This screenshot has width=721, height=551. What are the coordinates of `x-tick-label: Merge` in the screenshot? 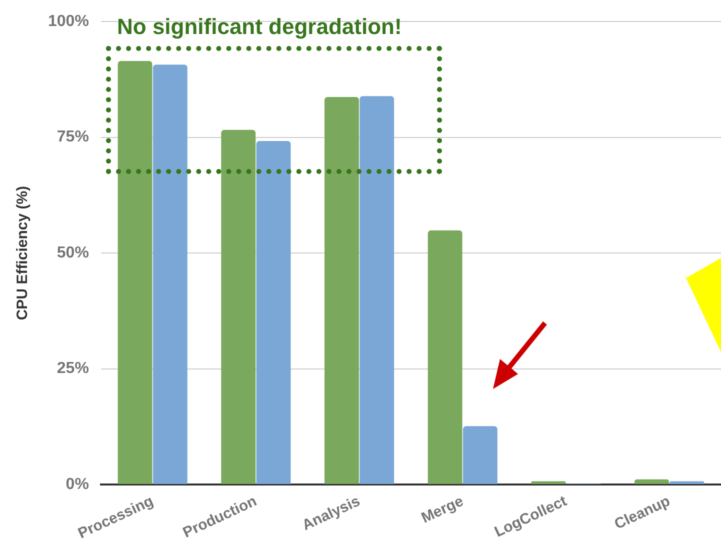 It's located at (442, 509).